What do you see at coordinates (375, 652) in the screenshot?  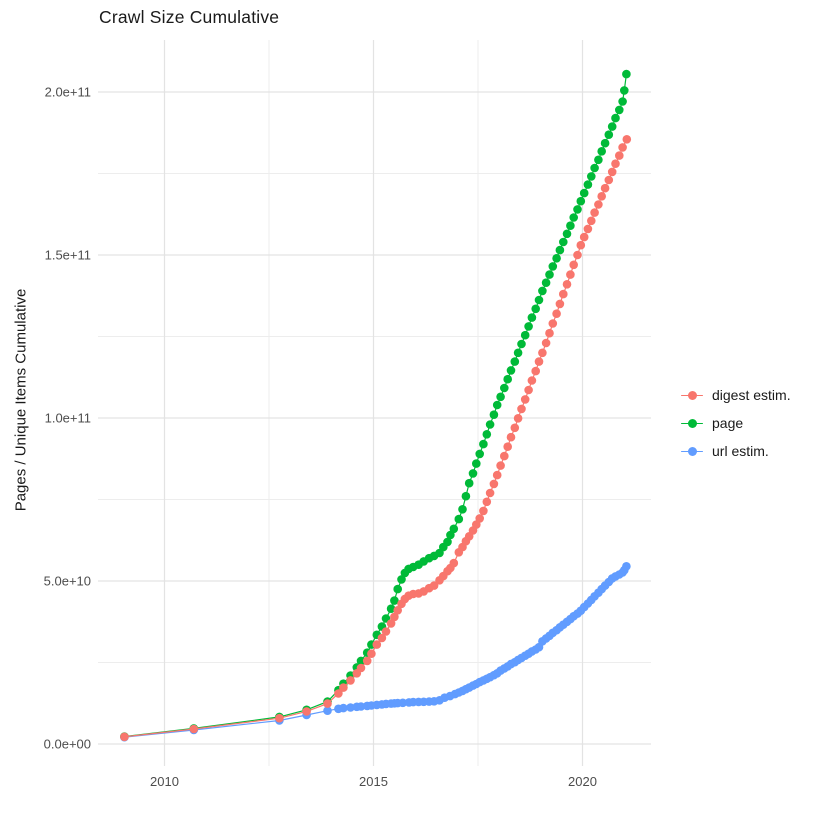 I see `series-url` at bounding box center [375, 652].